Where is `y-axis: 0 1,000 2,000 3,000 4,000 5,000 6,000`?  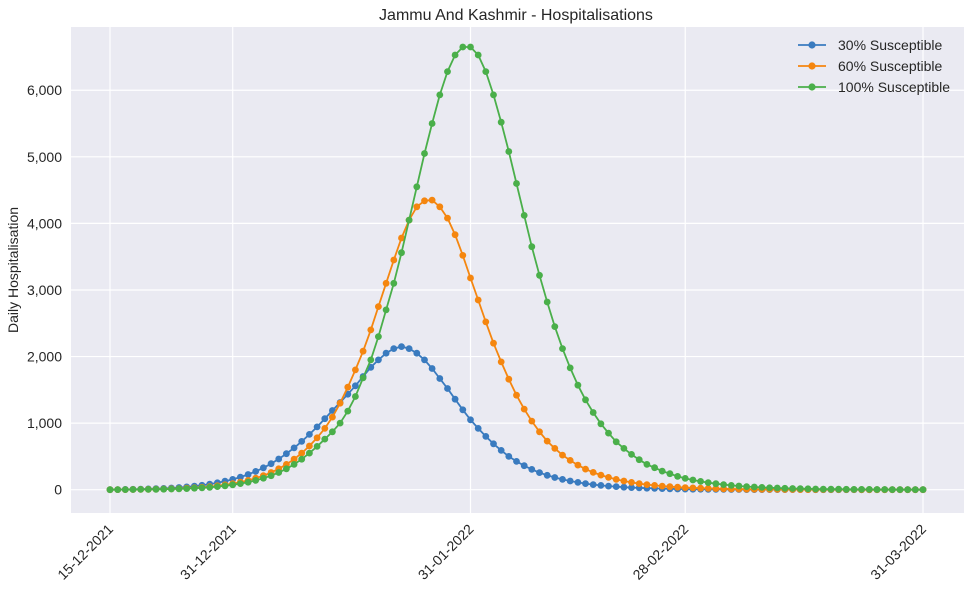
y-axis: 0 1,000 2,000 3,000 4,000 5,000 6,000 is located at coordinates (44, 289).